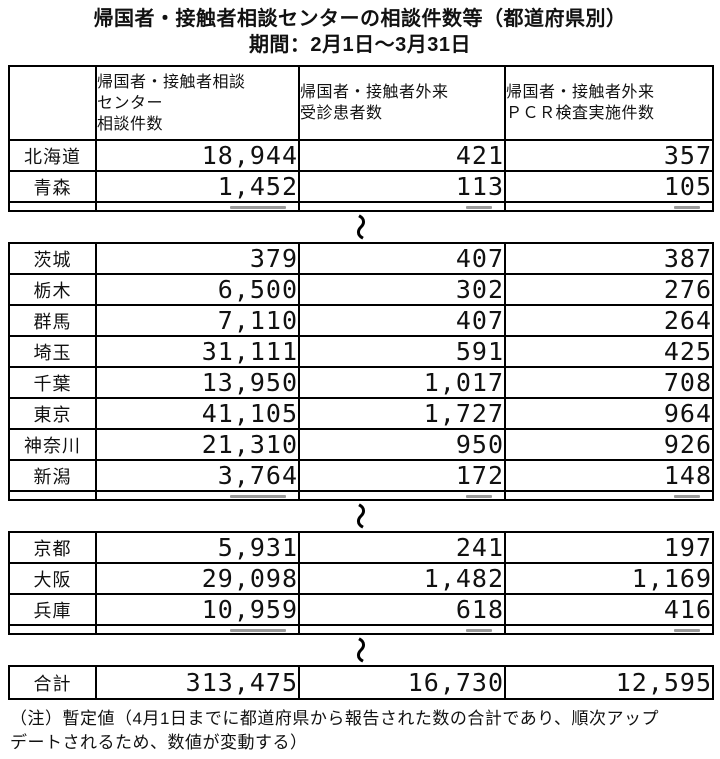  What do you see at coordinates (52, 186) in the screenshot?
I see `prefecture-cell: 青森` at bounding box center [52, 186].